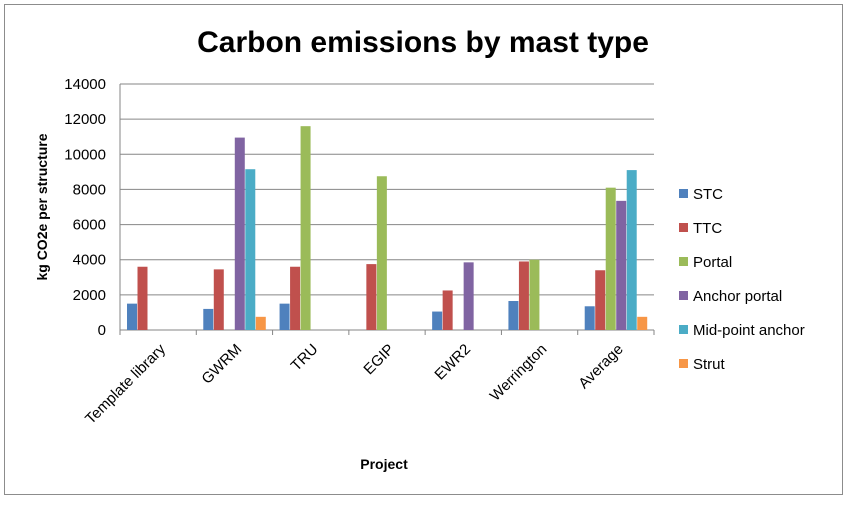  What do you see at coordinates (707, 228) in the screenshot?
I see `legend-label: TTC` at bounding box center [707, 228].